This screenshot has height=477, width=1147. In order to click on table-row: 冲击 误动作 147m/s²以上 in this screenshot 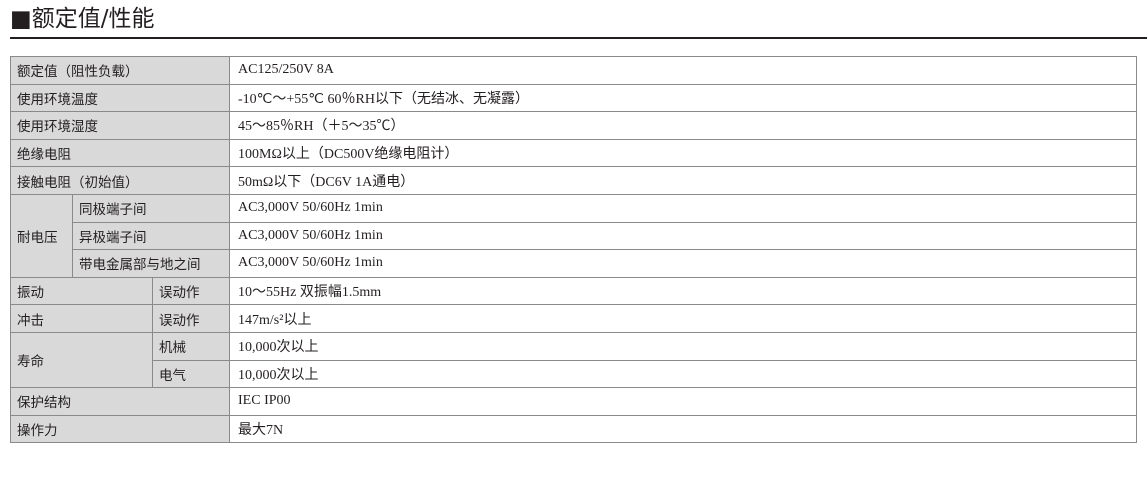, I will do `click(573, 318)`.